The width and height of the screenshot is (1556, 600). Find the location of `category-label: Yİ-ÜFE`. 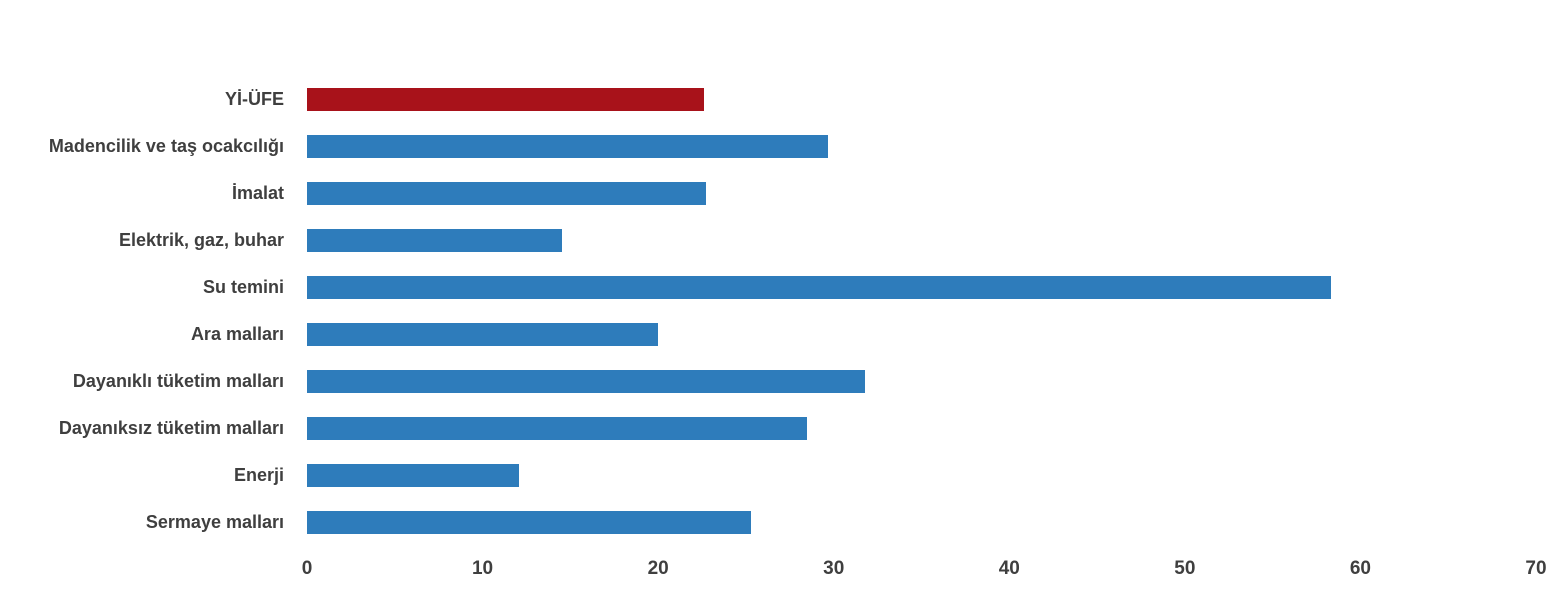

category-label: Yİ-ÜFE is located at coordinates (254, 99).